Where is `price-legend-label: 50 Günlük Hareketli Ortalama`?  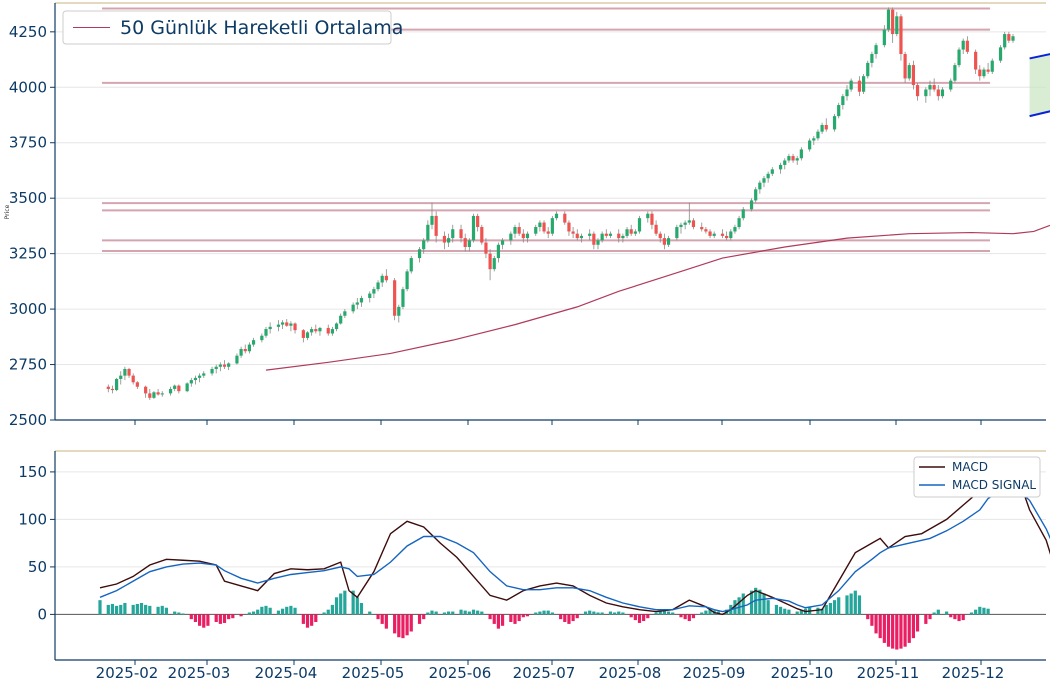 price-legend-label: 50 Günlük Hareketli Ortalama is located at coordinates (261, 28).